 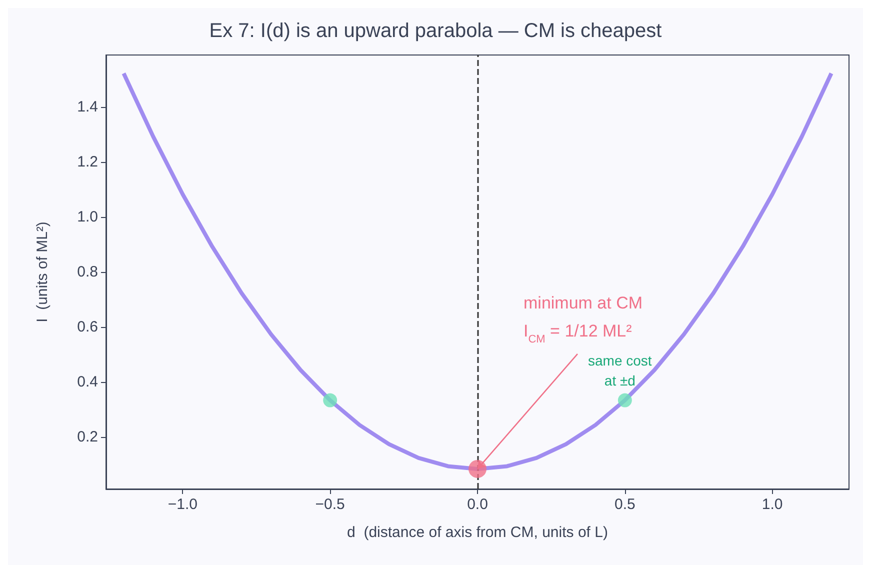 What do you see at coordinates (87, 437) in the screenshot?
I see `y-tick-label: 0.2` at bounding box center [87, 437].